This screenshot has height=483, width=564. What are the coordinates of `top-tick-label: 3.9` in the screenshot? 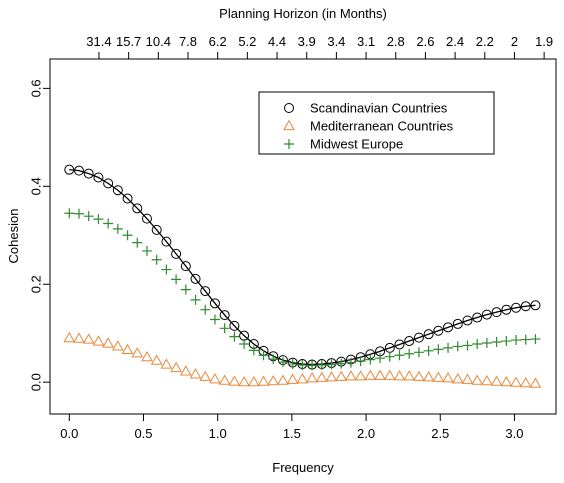 It's located at (307, 41).